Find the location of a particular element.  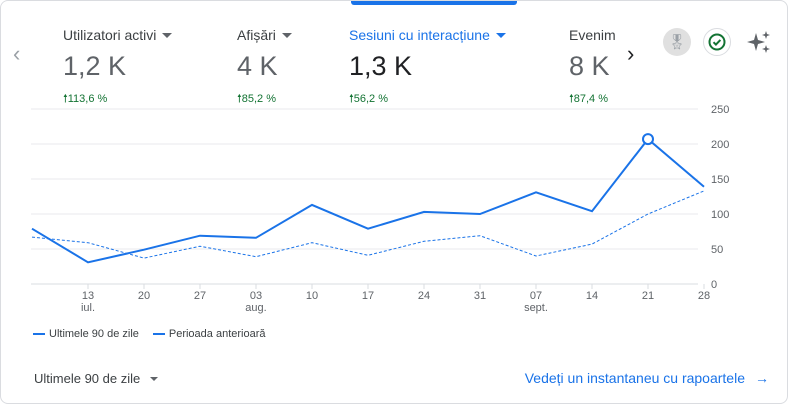

metric-delta: 🠕85,2 % is located at coordinates (256, 99).